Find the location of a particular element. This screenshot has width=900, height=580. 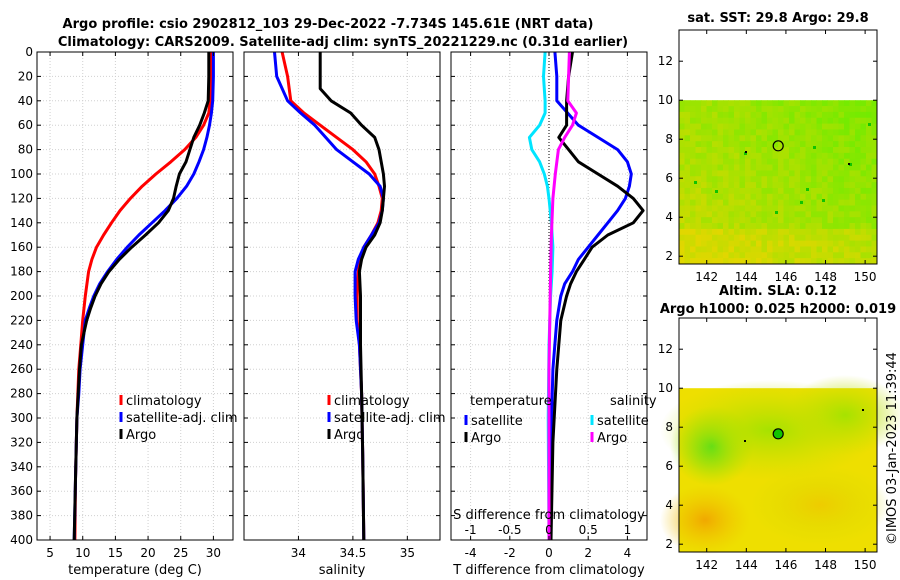

legend-label: climatology is located at coordinates (164, 401).